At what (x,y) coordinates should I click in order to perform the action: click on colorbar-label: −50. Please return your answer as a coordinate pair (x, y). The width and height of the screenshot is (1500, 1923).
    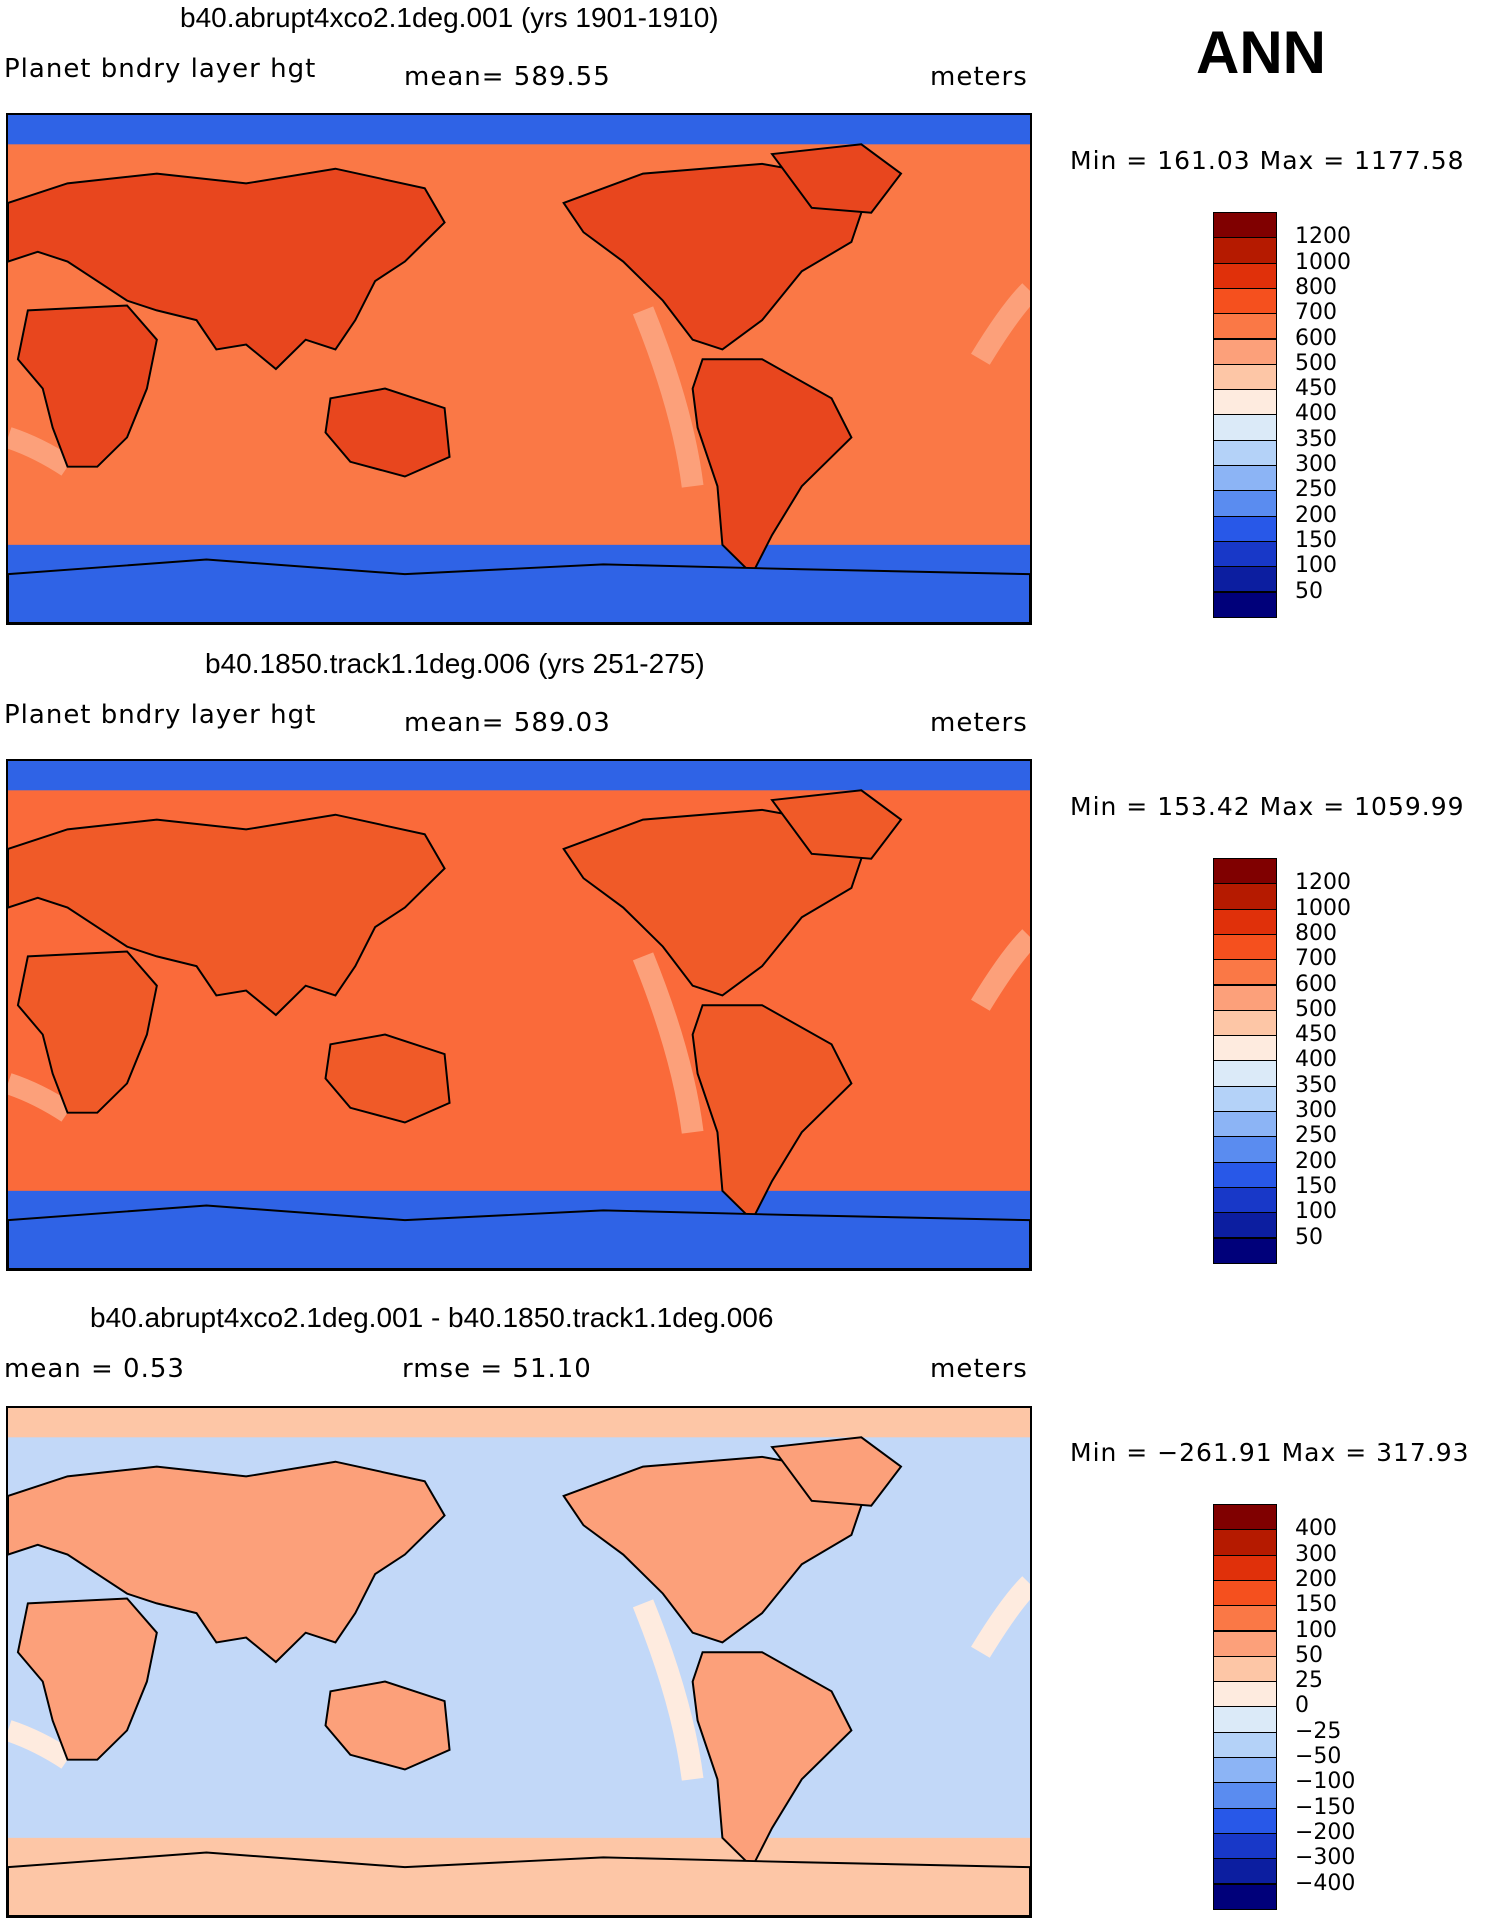
    Looking at the image, I should click on (1318, 1756).